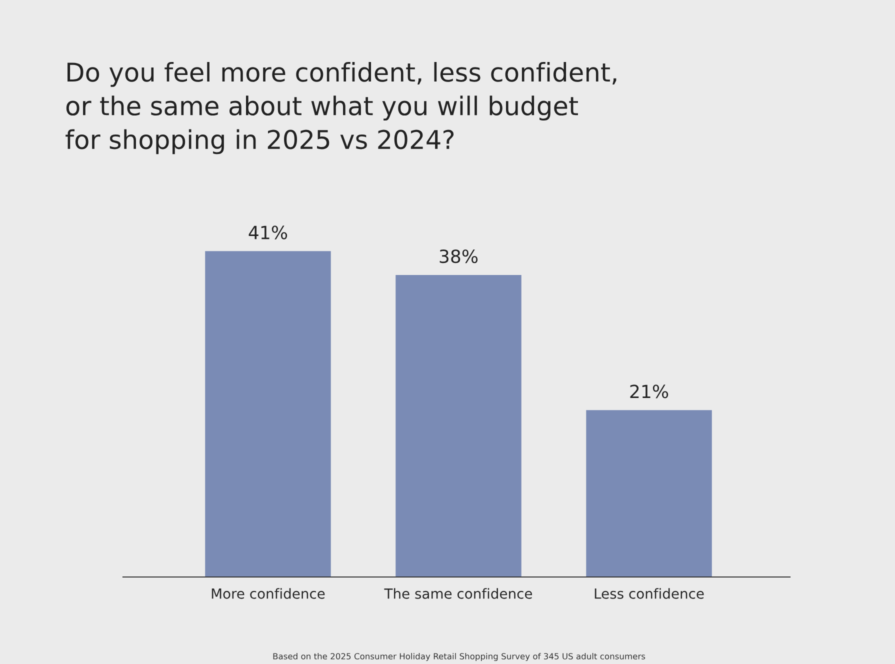 Image resolution: width=895 pixels, height=664 pixels. What do you see at coordinates (268, 233) in the screenshot?
I see `data-label: 41%` at bounding box center [268, 233].